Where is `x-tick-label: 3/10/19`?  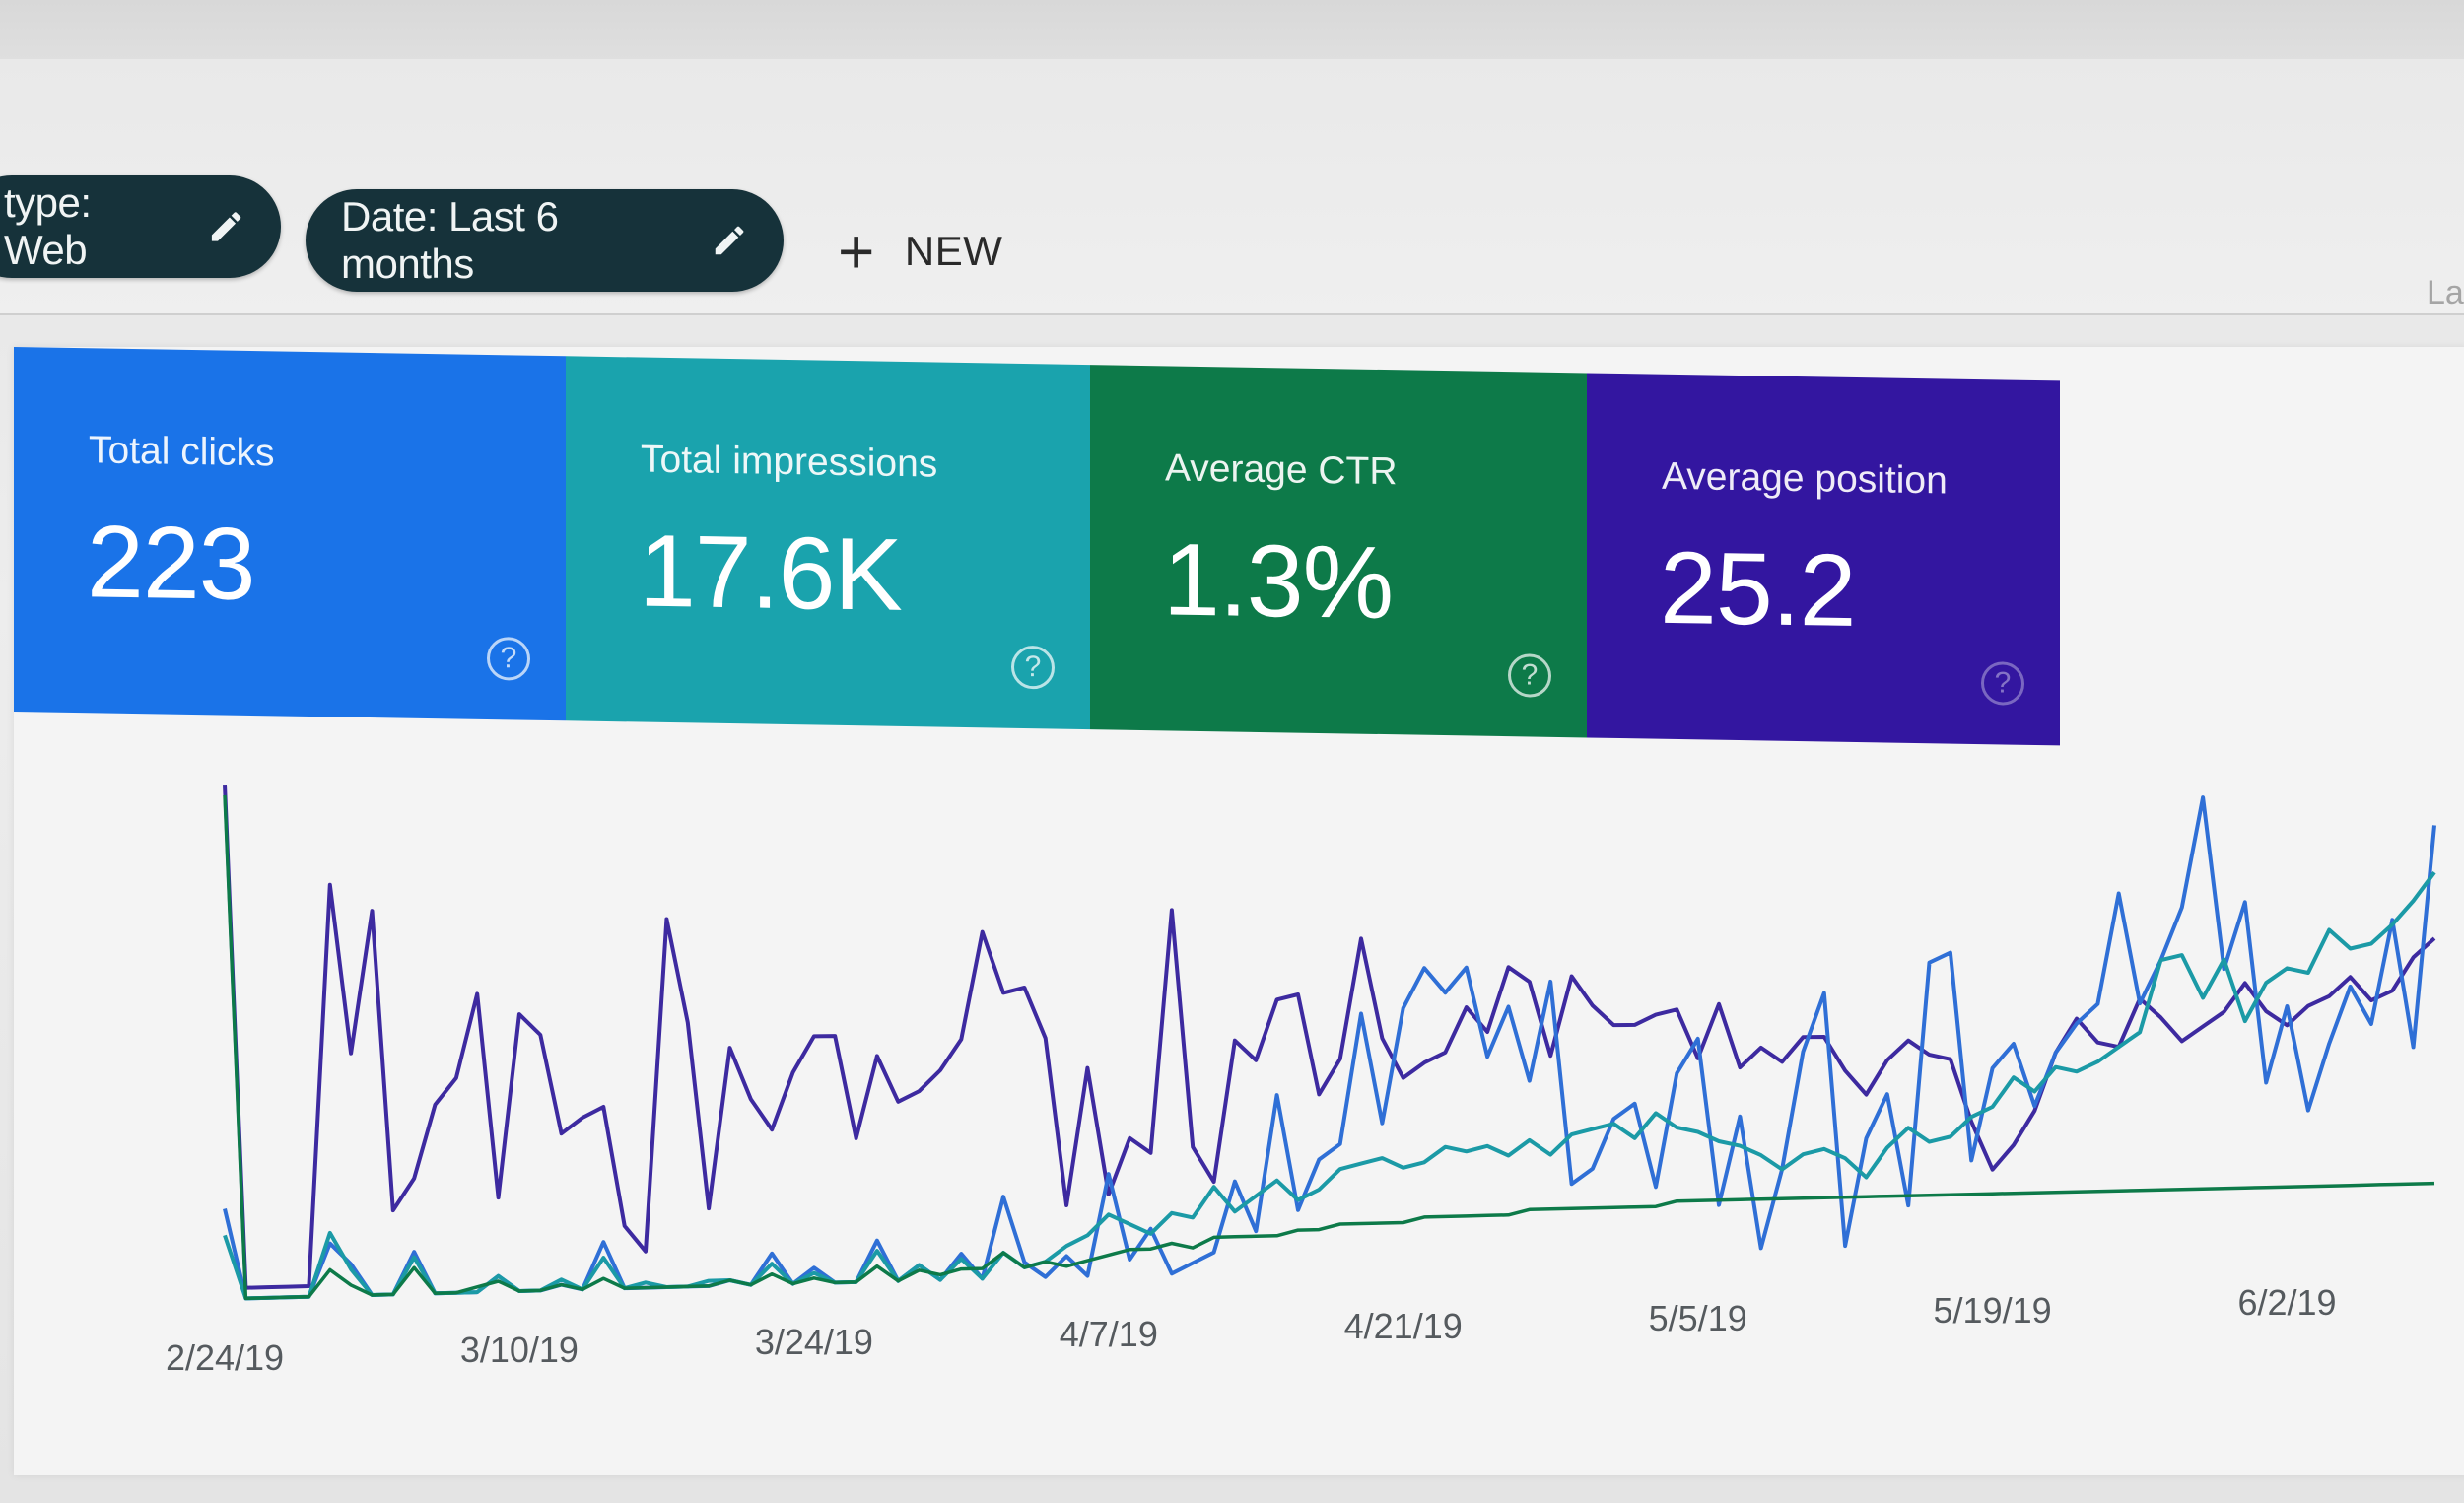
x-tick-label: 3/10/19 is located at coordinates (519, 1350).